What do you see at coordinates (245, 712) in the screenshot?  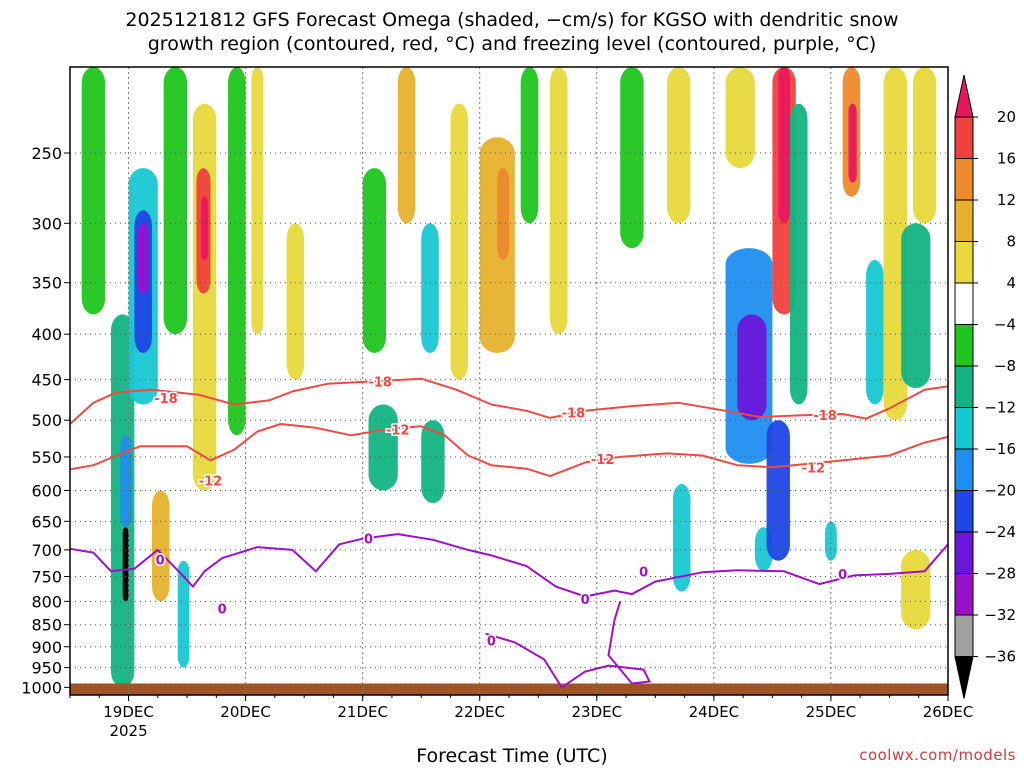 I see `x-tick-label: 20DEC` at bounding box center [245, 712].